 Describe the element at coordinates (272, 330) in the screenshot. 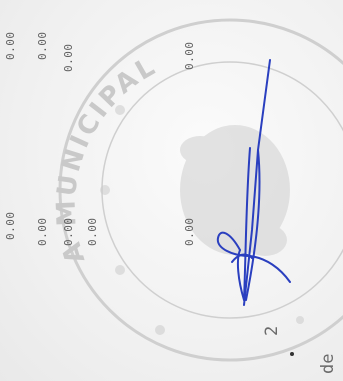

I see `page-number: 2` at that location.